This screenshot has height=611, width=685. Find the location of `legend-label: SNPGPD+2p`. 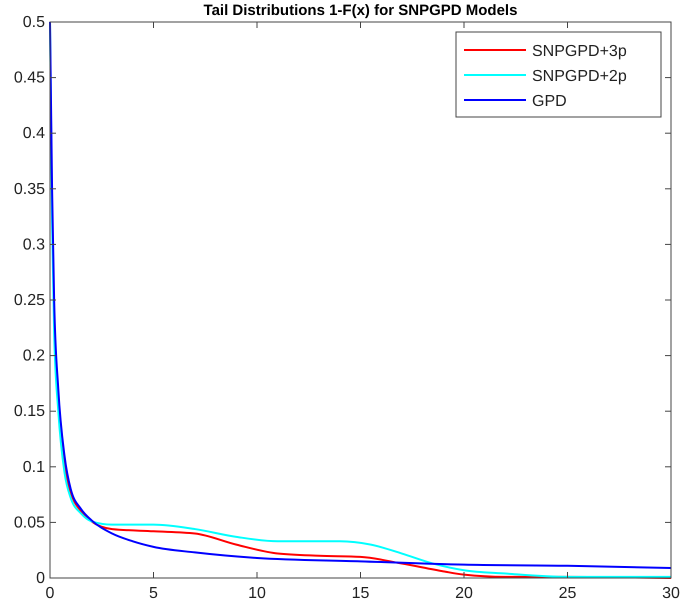

legend-label: SNPGPD+2p is located at coordinates (579, 76).